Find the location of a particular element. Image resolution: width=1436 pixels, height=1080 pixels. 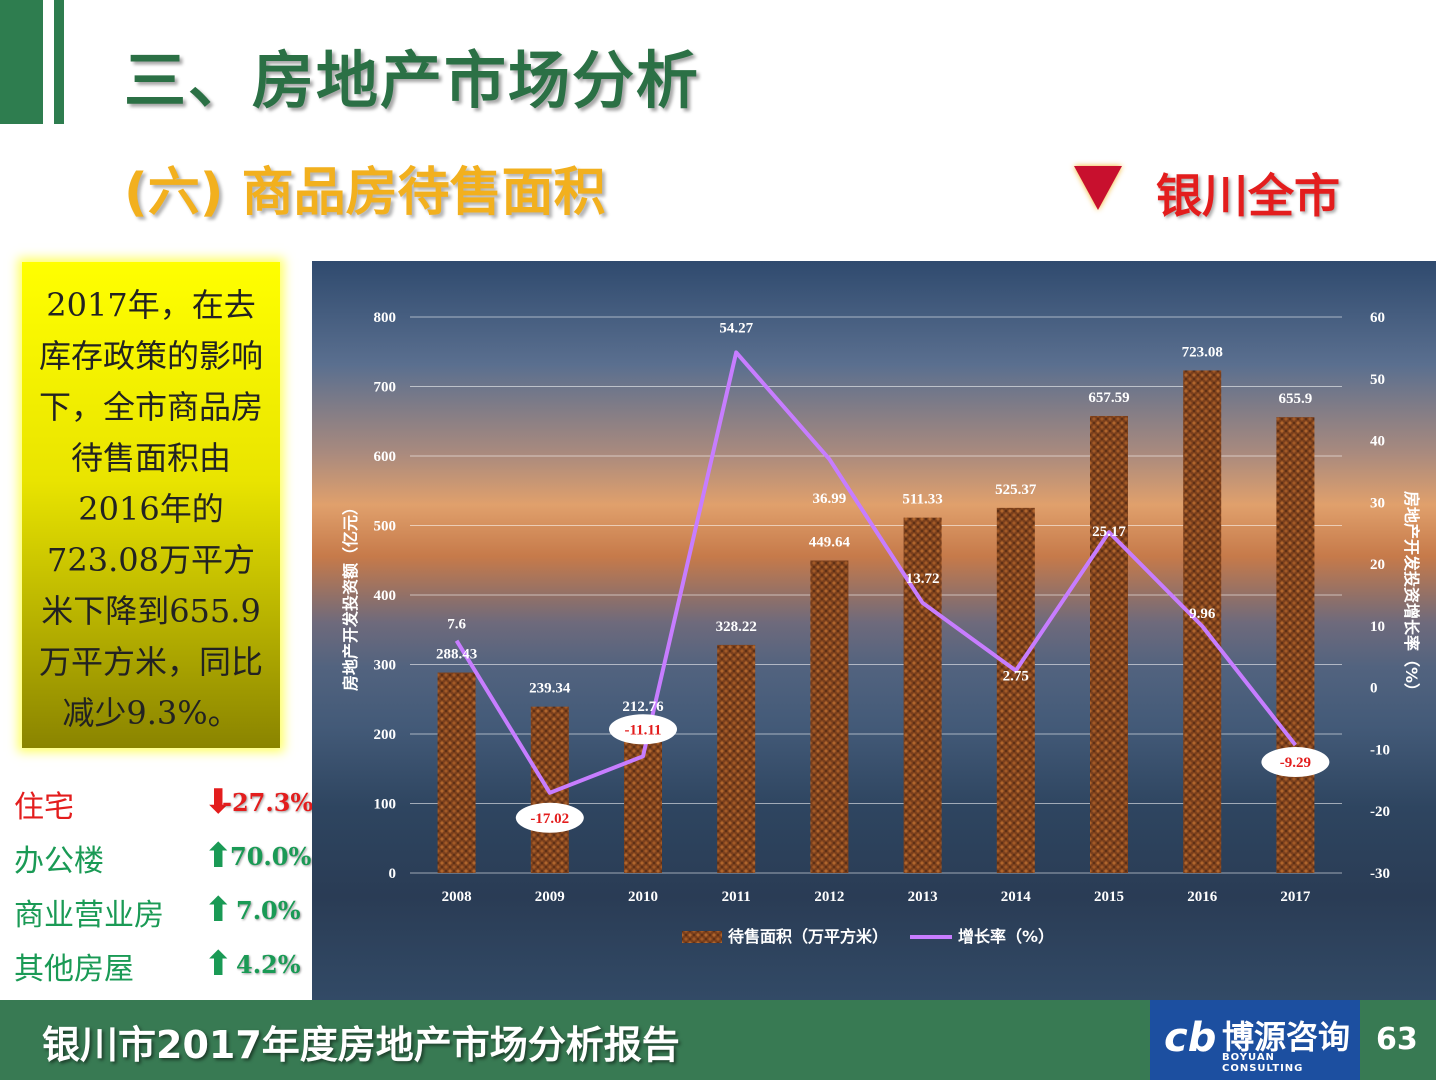

line-value-label: 13.72 is located at coordinates (923, 579).